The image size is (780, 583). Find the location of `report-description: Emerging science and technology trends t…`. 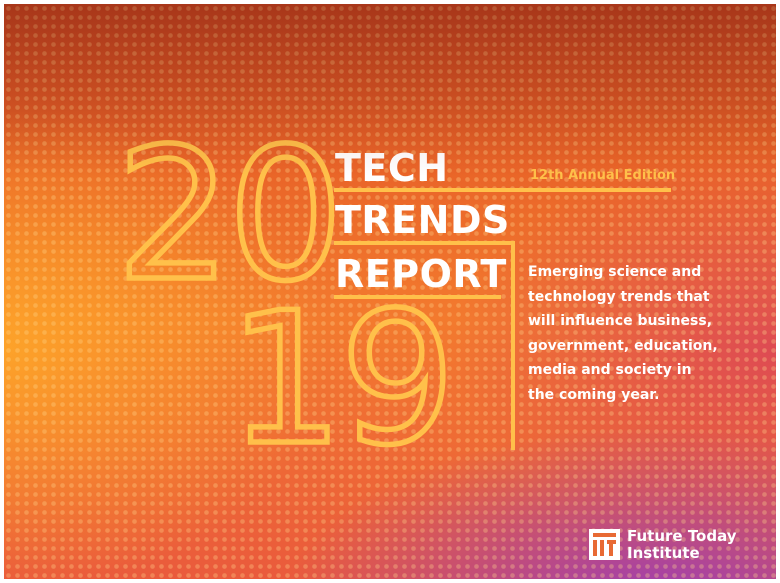

report-description: Emerging science and technology trends t… is located at coordinates (623, 333).